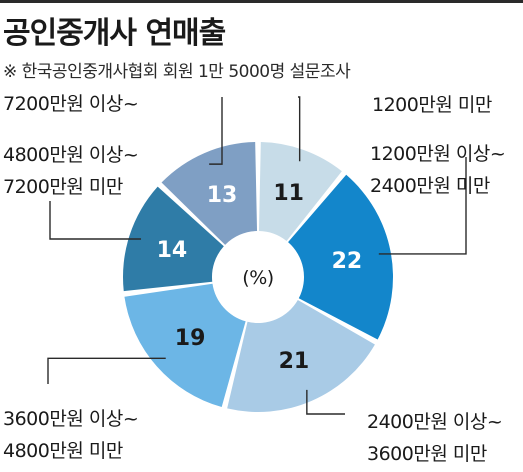  Describe the element at coordinates (437, 154) in the screenshot. I see `category-label-2-line-1: 1200만원 이상~` at that location.